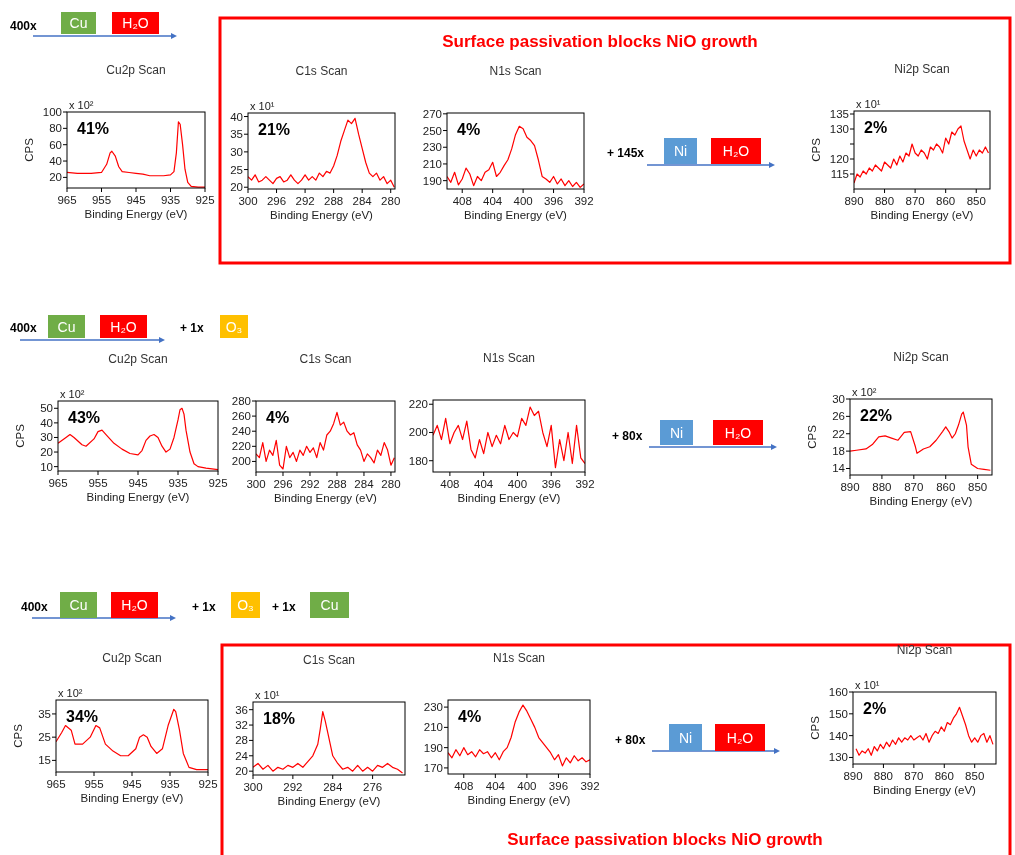  What do you see at coordinates (245, 605) in the screenshot?
I see `text: O₃` at bounding box center [245, 605].